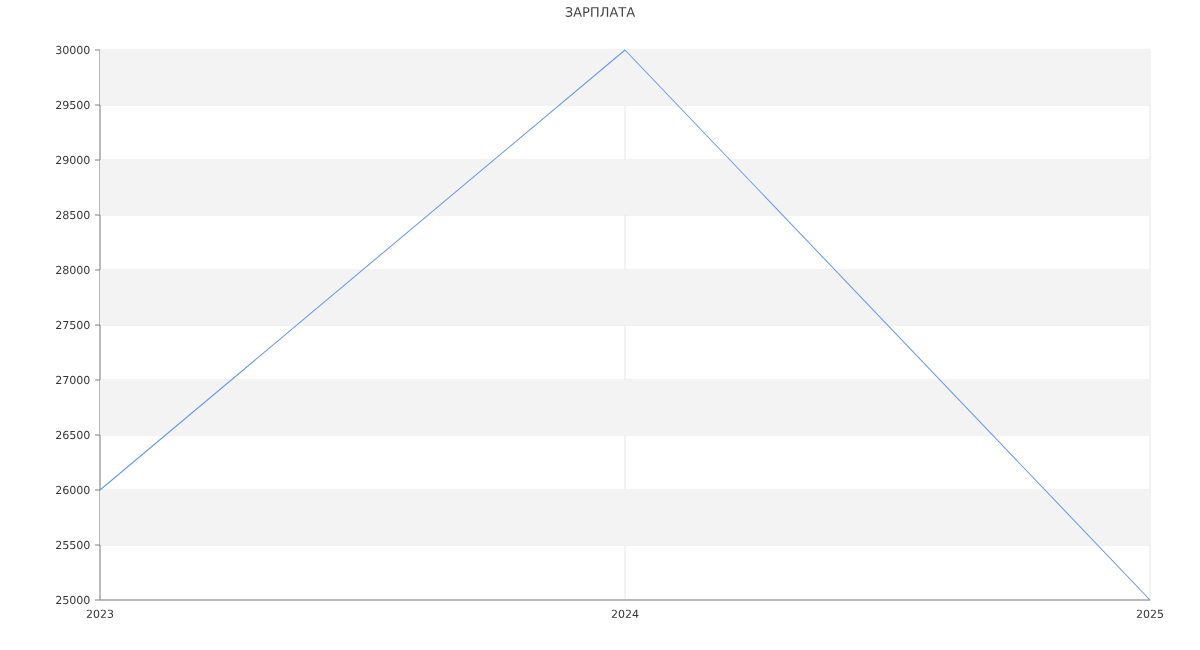 The height and width of the screenshot is (650, 1200). I want to click on y-tick-label: 30000, so click(73, 50).